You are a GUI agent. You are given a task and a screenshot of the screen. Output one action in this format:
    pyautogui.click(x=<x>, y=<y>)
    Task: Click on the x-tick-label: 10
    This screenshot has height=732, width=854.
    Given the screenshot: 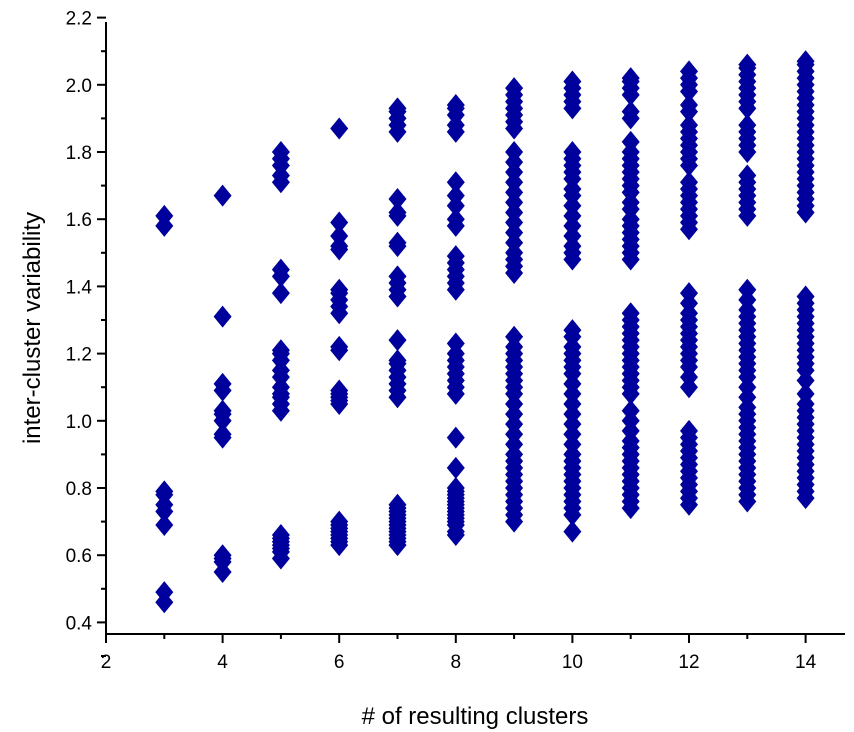 What is the action you would take?
    pyautogui.click(x=572, y=662)
    